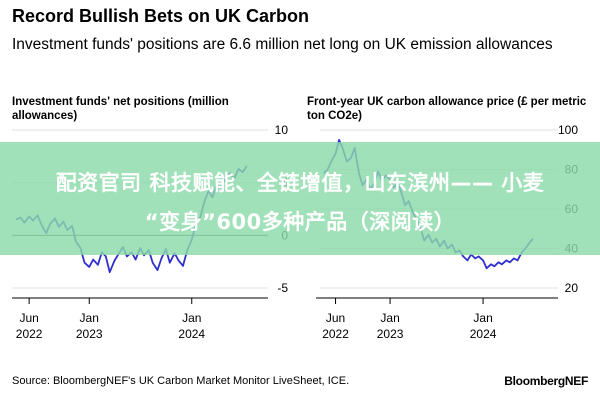 This screenshot has width=600, height=400. Describe the element at coordinates (572, 288) in the screenshot. I see `right-ytick-label-4: 20` at that location.